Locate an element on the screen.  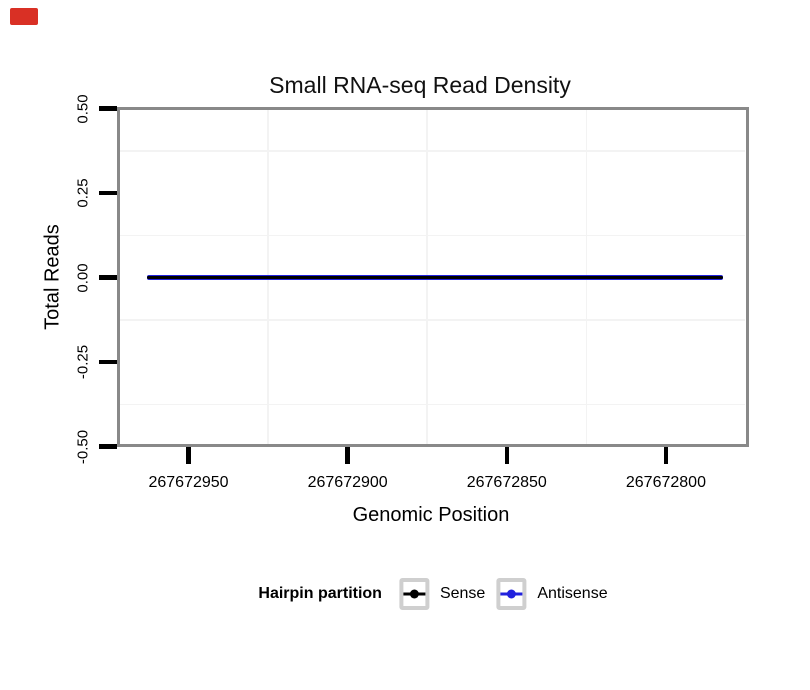
antisense-point-glyph is located at coordinates (511, 594).